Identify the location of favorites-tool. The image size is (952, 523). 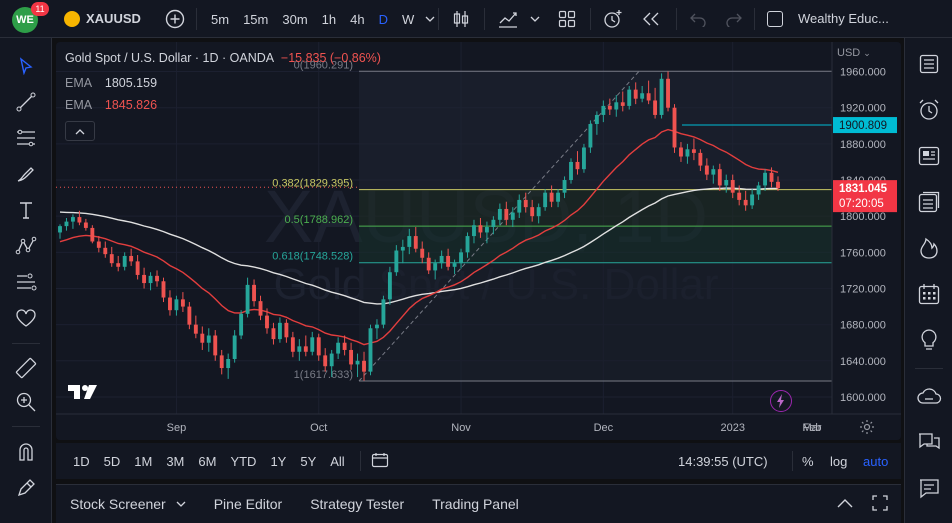
(26, 318).